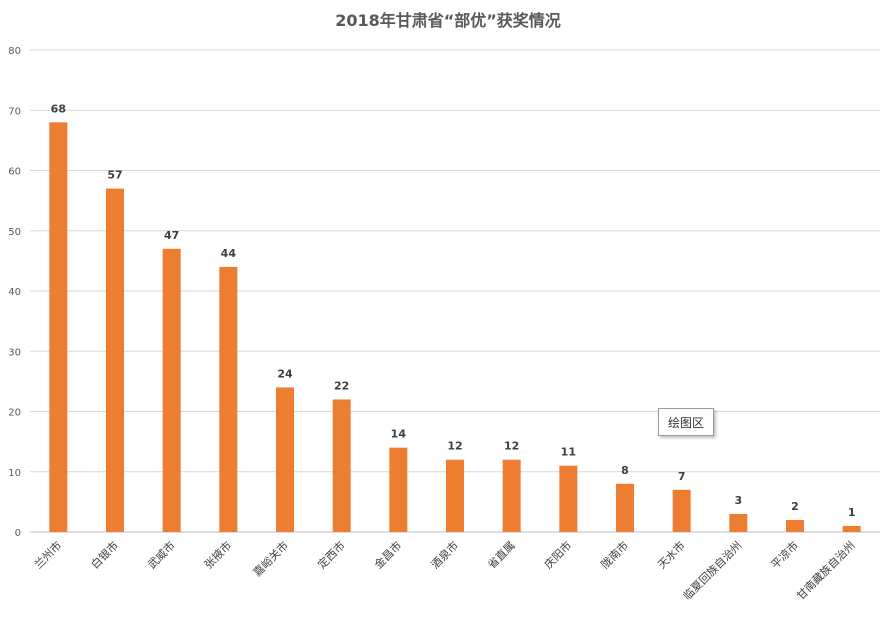  I want to click on y-axis-tick-labels: 0 10 20 30 40 50 60 70 80, so click(14, 292).